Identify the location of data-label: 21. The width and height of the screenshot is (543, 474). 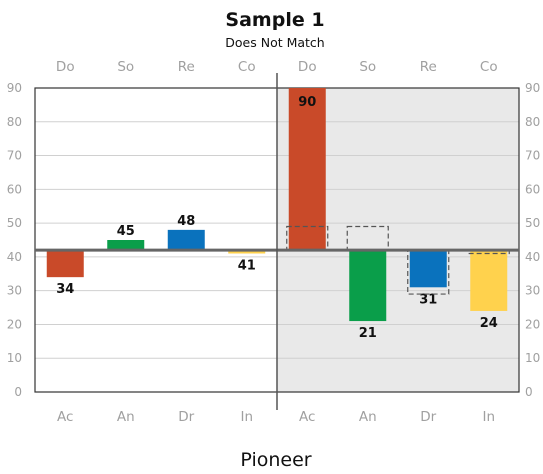
(368, 333).